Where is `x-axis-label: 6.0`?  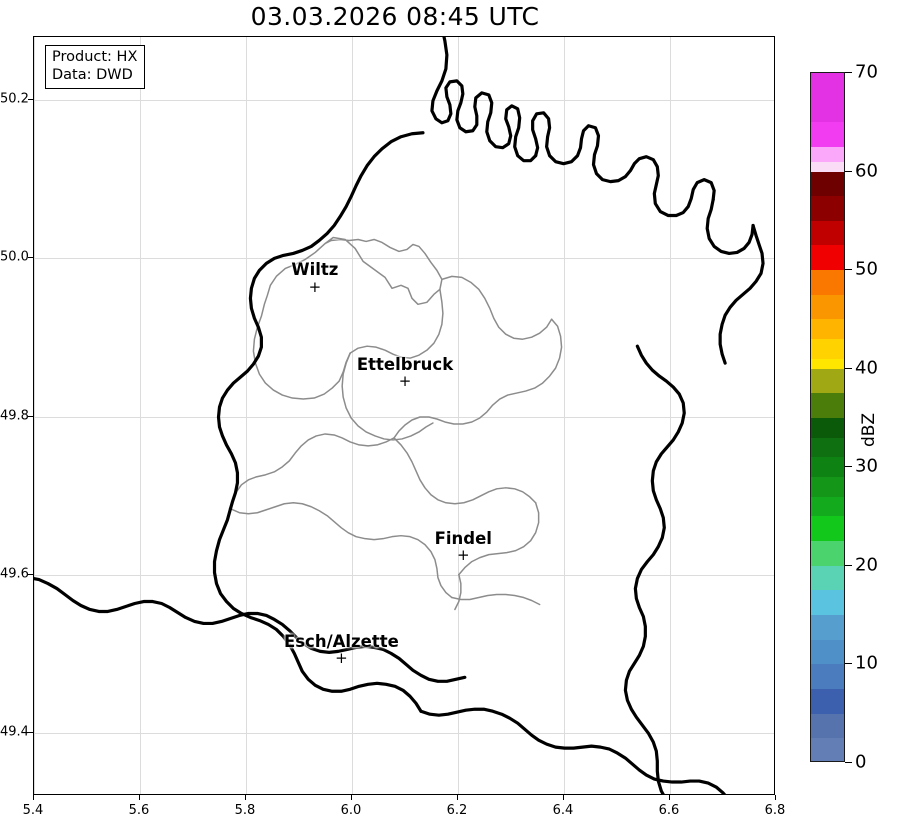
x-axis-label: 6.0 is located at coordinates (351, 810).